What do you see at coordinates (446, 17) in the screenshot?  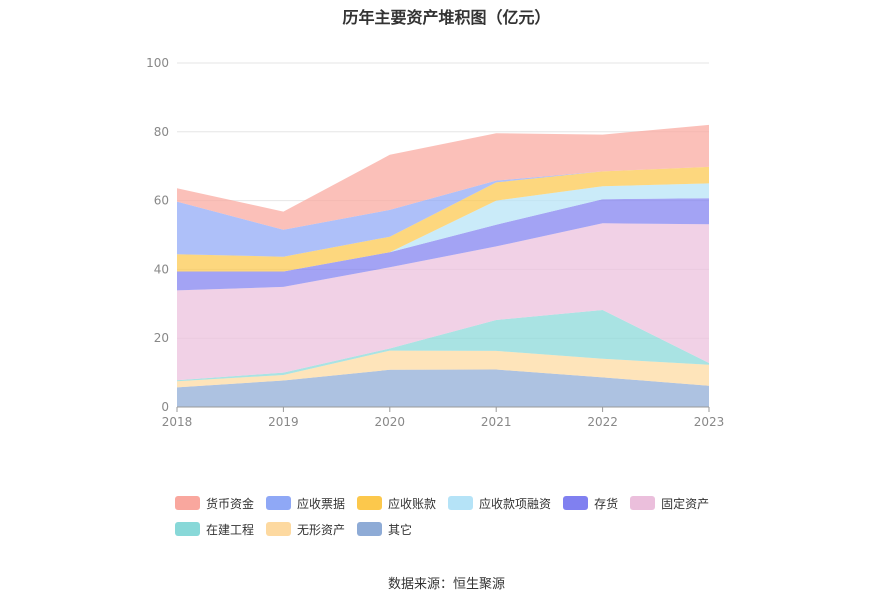 I see `chart-title: 历年主要资产堆积图（亿元）` at bounding box center [446, 17].